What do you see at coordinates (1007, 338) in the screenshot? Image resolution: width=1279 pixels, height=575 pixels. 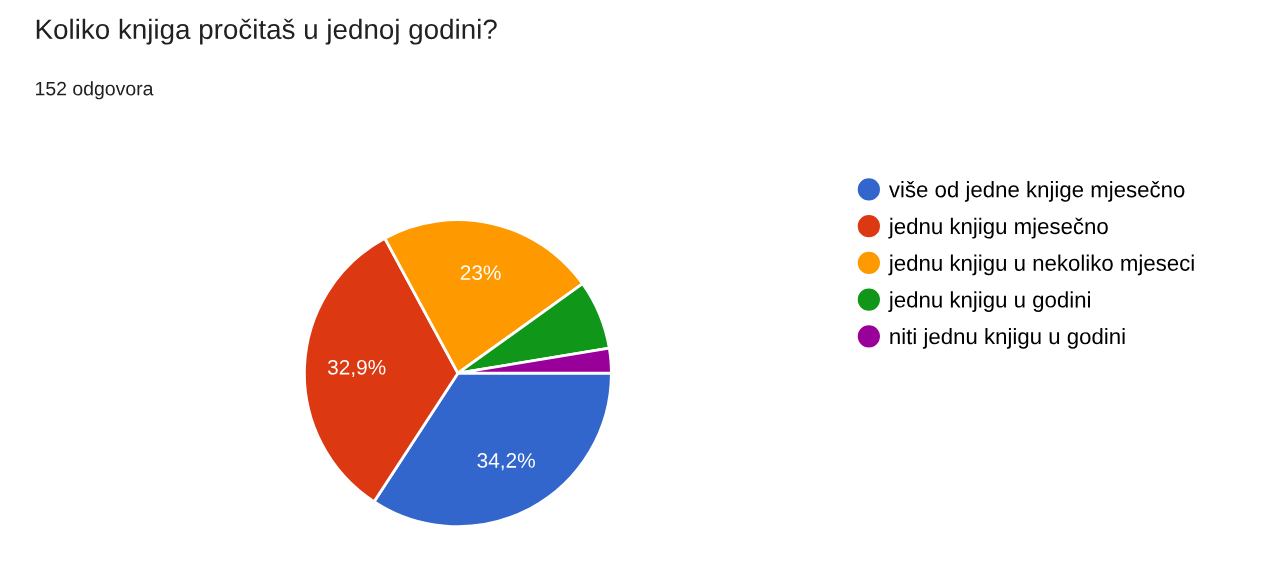 I see `legend-label: niti jednu knjigu u godini` at bounding box center [1007, 338].